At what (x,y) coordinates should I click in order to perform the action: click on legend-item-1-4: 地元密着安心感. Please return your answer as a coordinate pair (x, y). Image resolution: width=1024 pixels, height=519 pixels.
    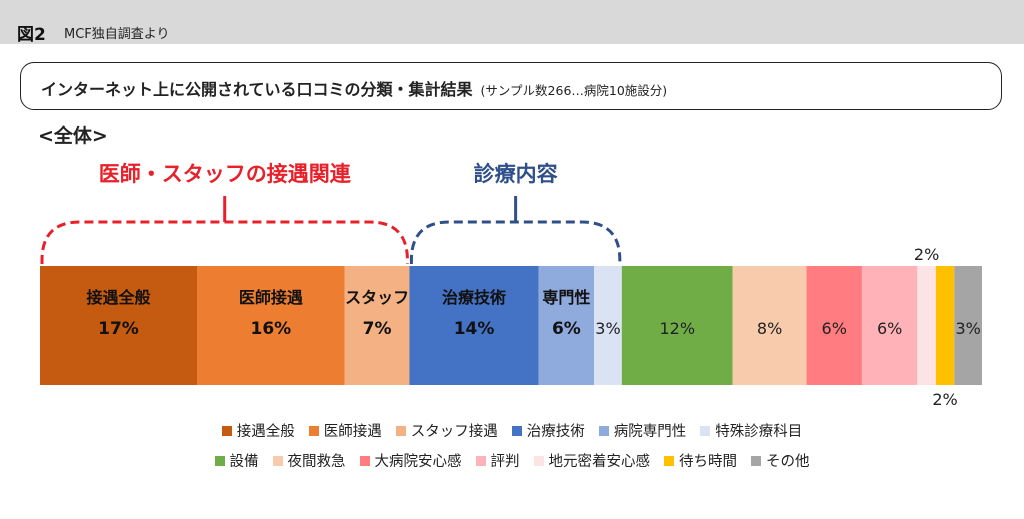
    Looking at the image, I should click on (592, 460).